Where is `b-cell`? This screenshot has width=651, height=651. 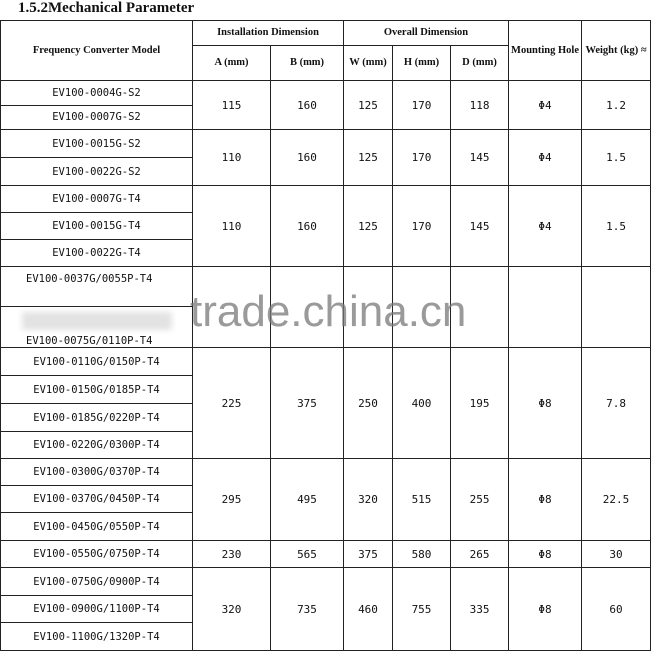
b-cell is located at coordinates (307, 307).